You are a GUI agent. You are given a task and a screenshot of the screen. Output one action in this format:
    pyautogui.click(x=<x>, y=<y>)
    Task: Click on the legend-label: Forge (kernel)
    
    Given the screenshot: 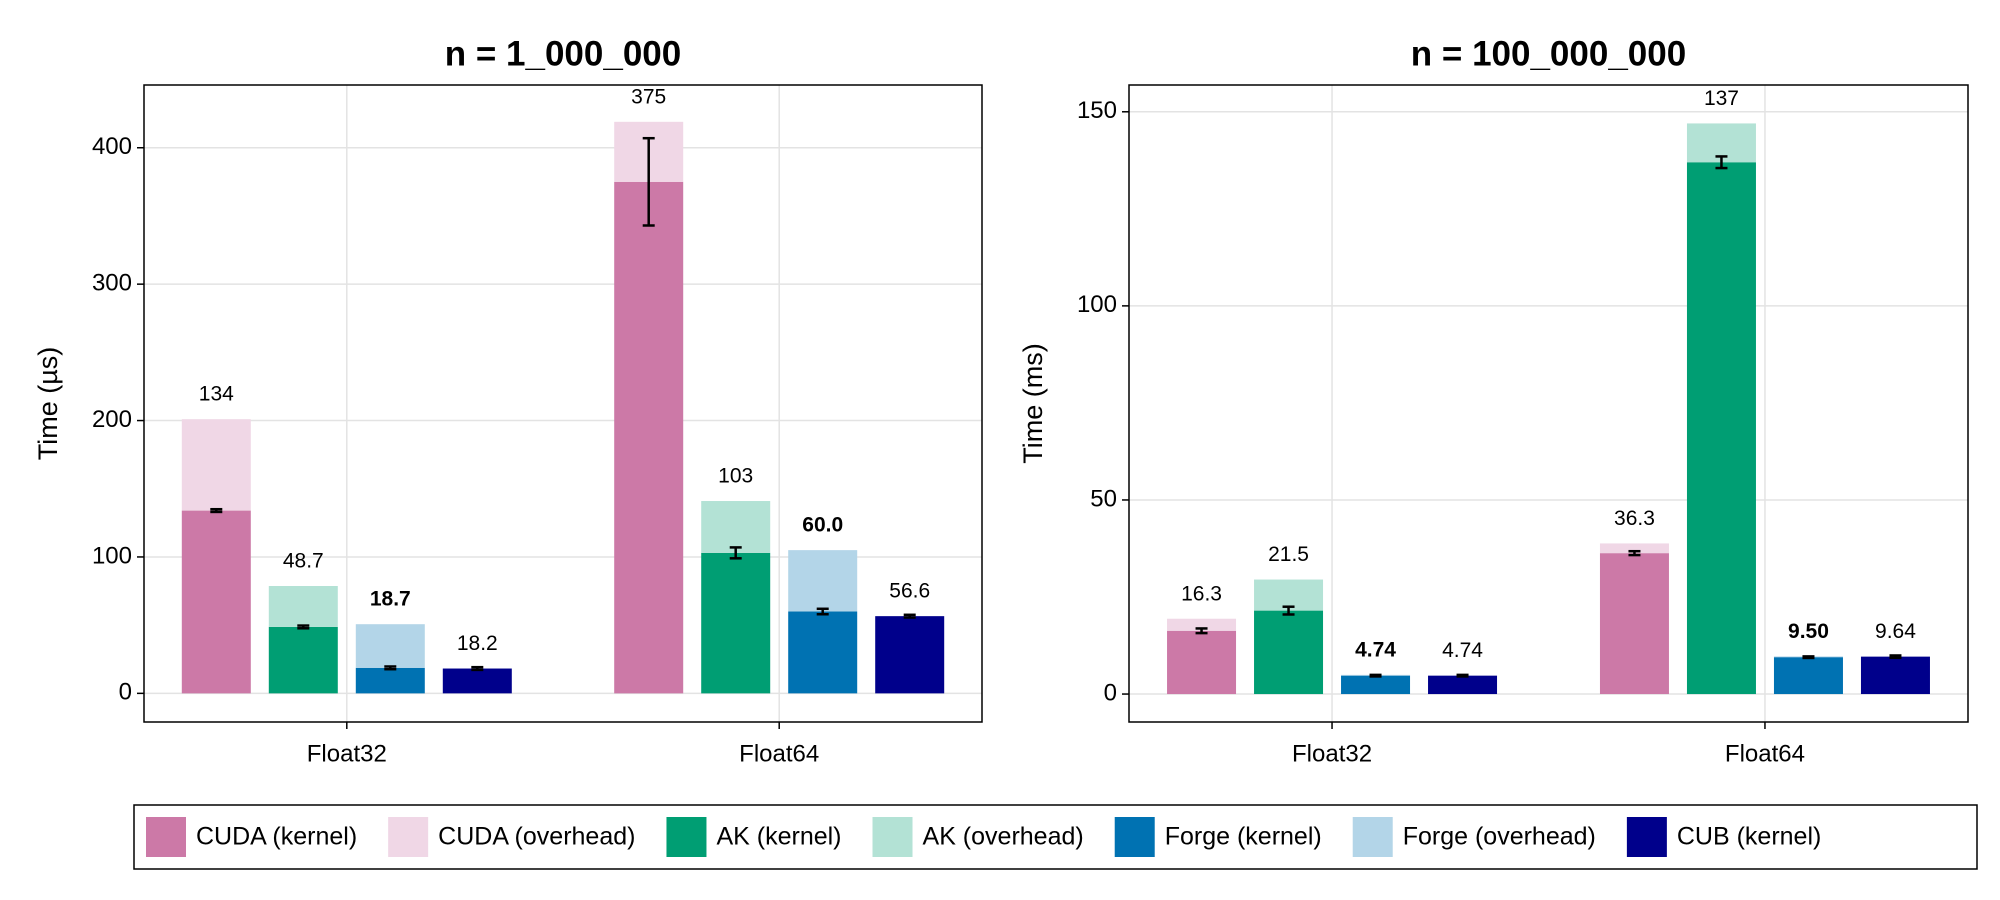 What is the action you would take?
    pyautogui.click(x=1243, y=837)
    